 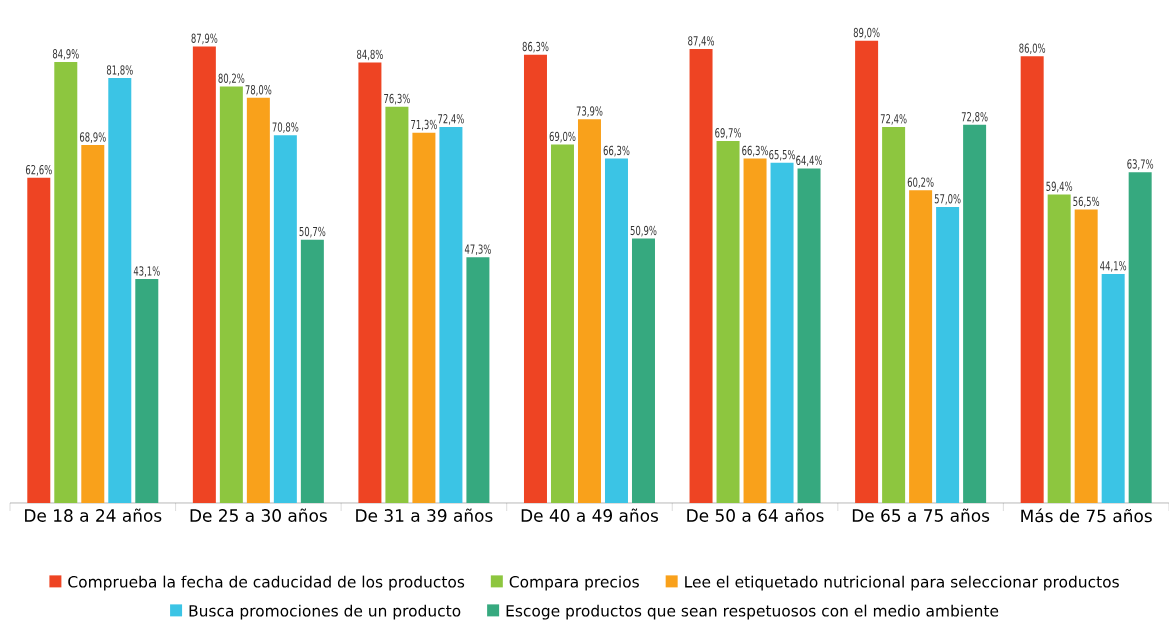 I want to click on x-tick-label: De 31 a 39 años, so click(x=424, y=515).